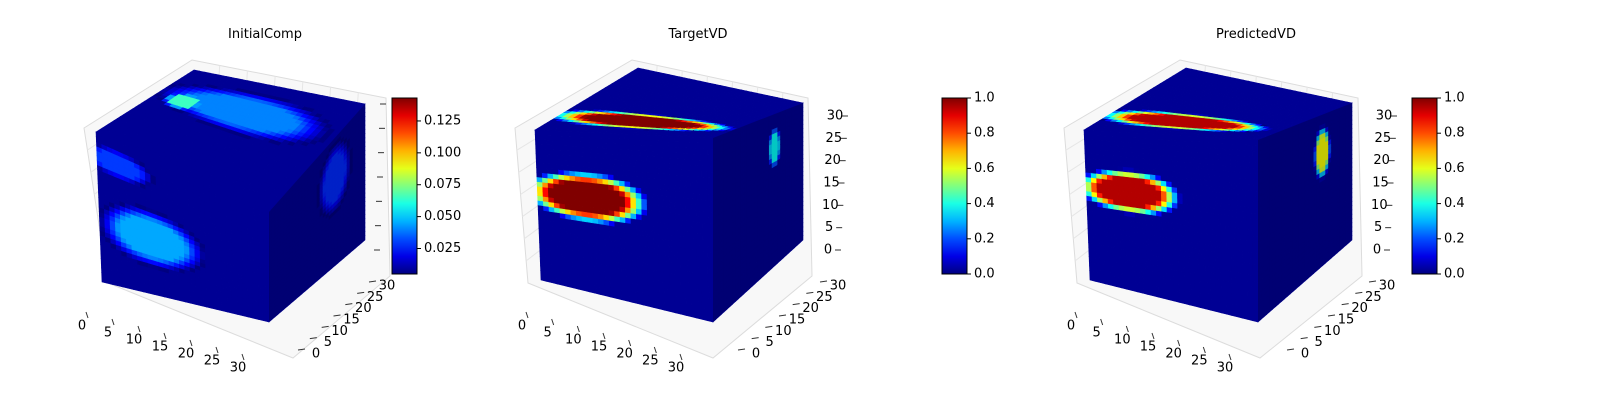 The height and width of the screenshot is (400, 1600). I want to click on y-axis-tick-label: 30, so click(387, 286).